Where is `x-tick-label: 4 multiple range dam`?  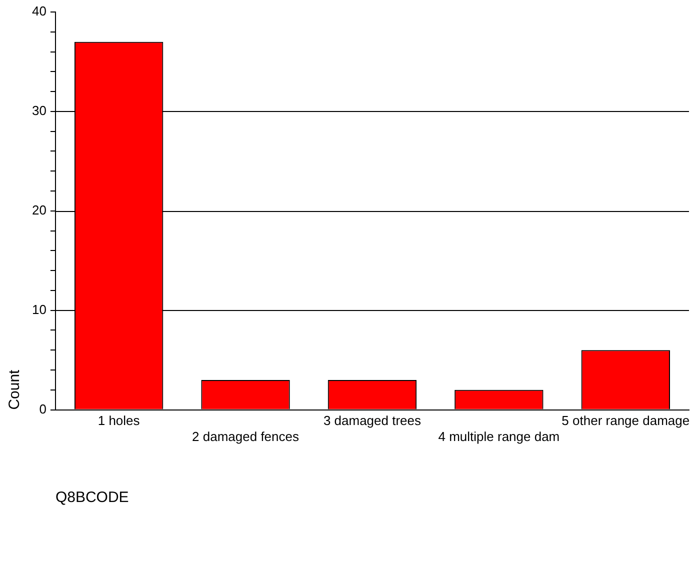
x-tick-label: 4 multiple range dam is located at coordinates (499, 436).